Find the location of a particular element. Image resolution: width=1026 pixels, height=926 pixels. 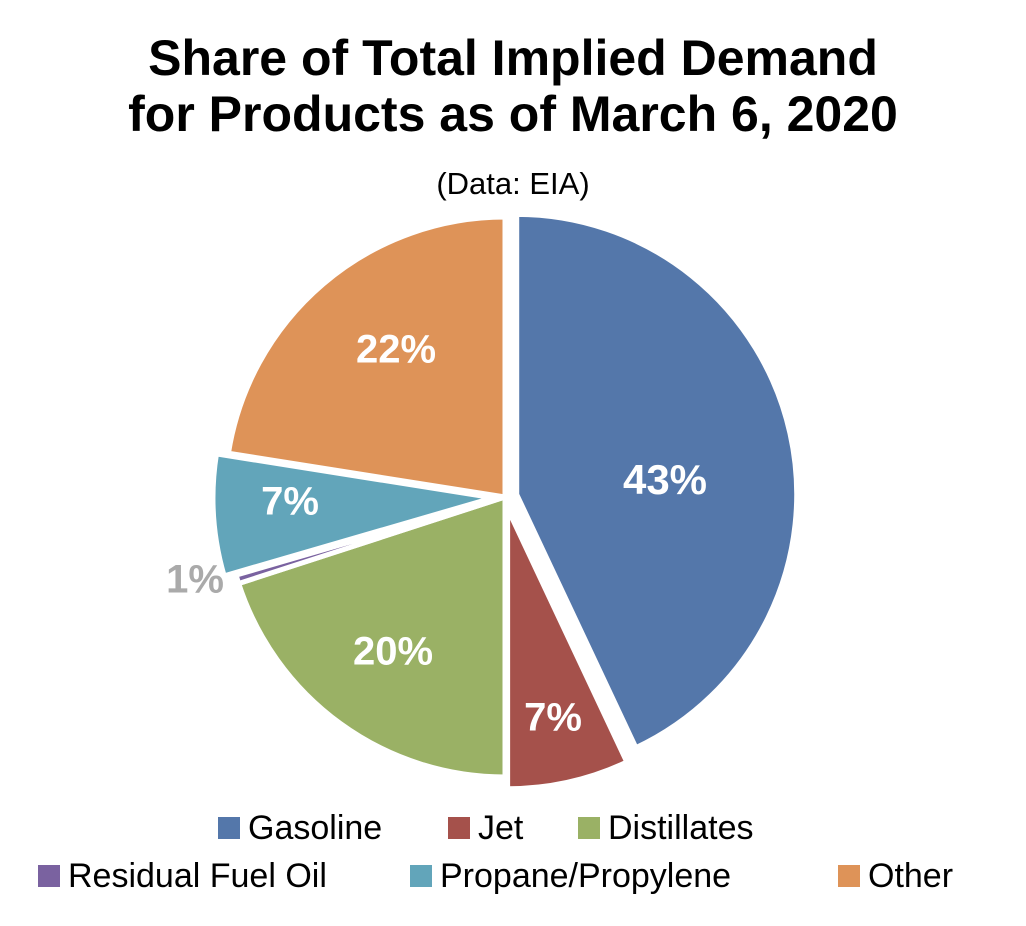

legend-swatch-jet is located at coordinates (459, 828).